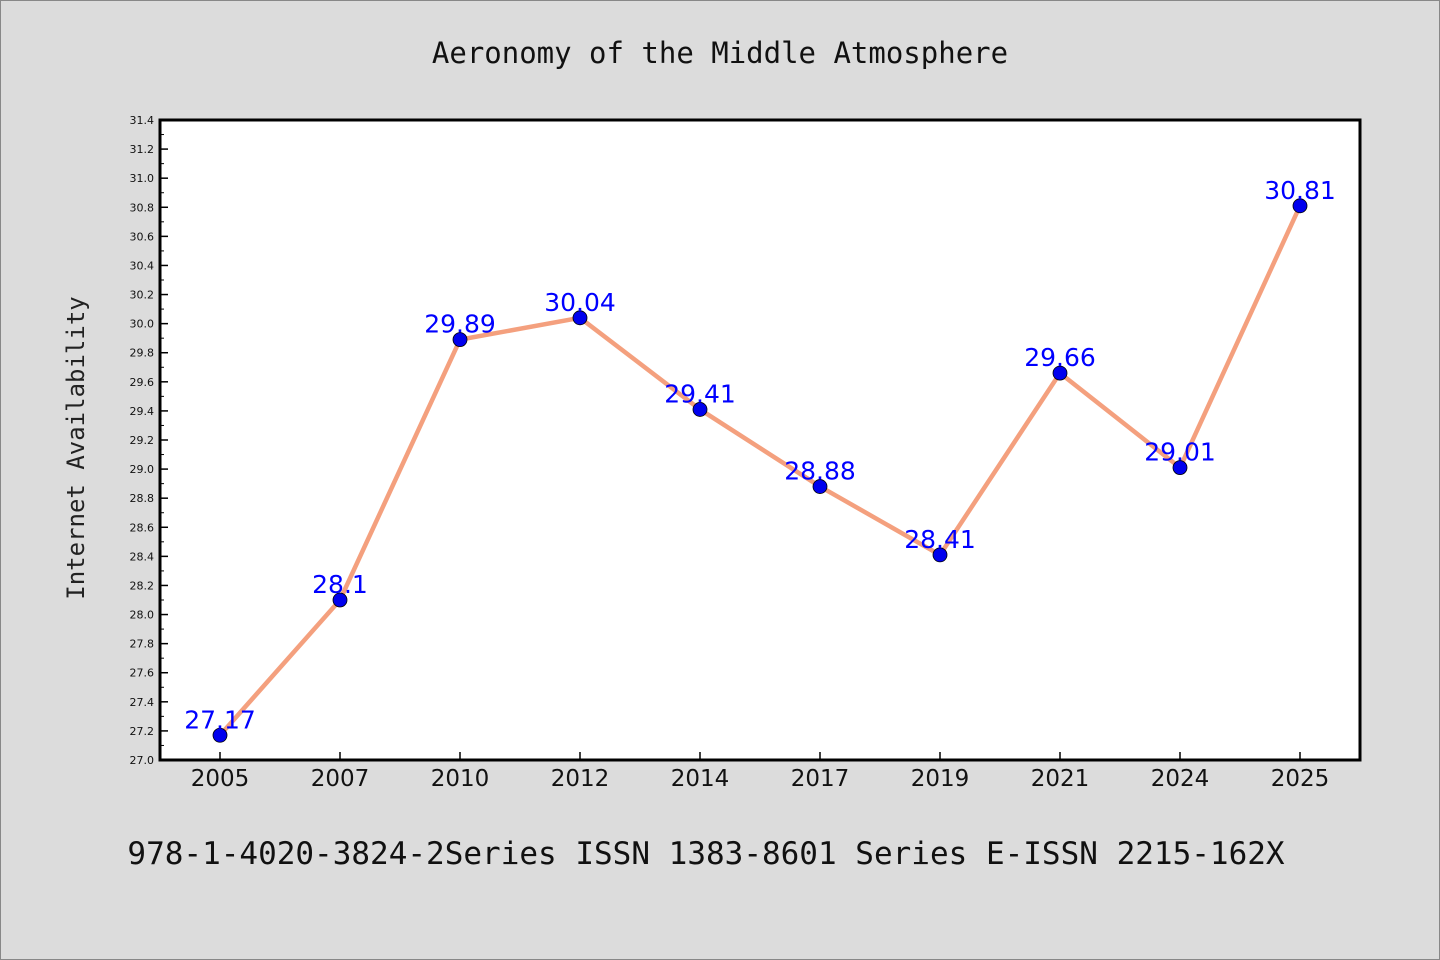 The height and width of the screenshot is (960, 1440). What do you see at coordinates (700, 393) in the screenshot?
I see `data-label: 29.41` at bounding box center [700, 393].